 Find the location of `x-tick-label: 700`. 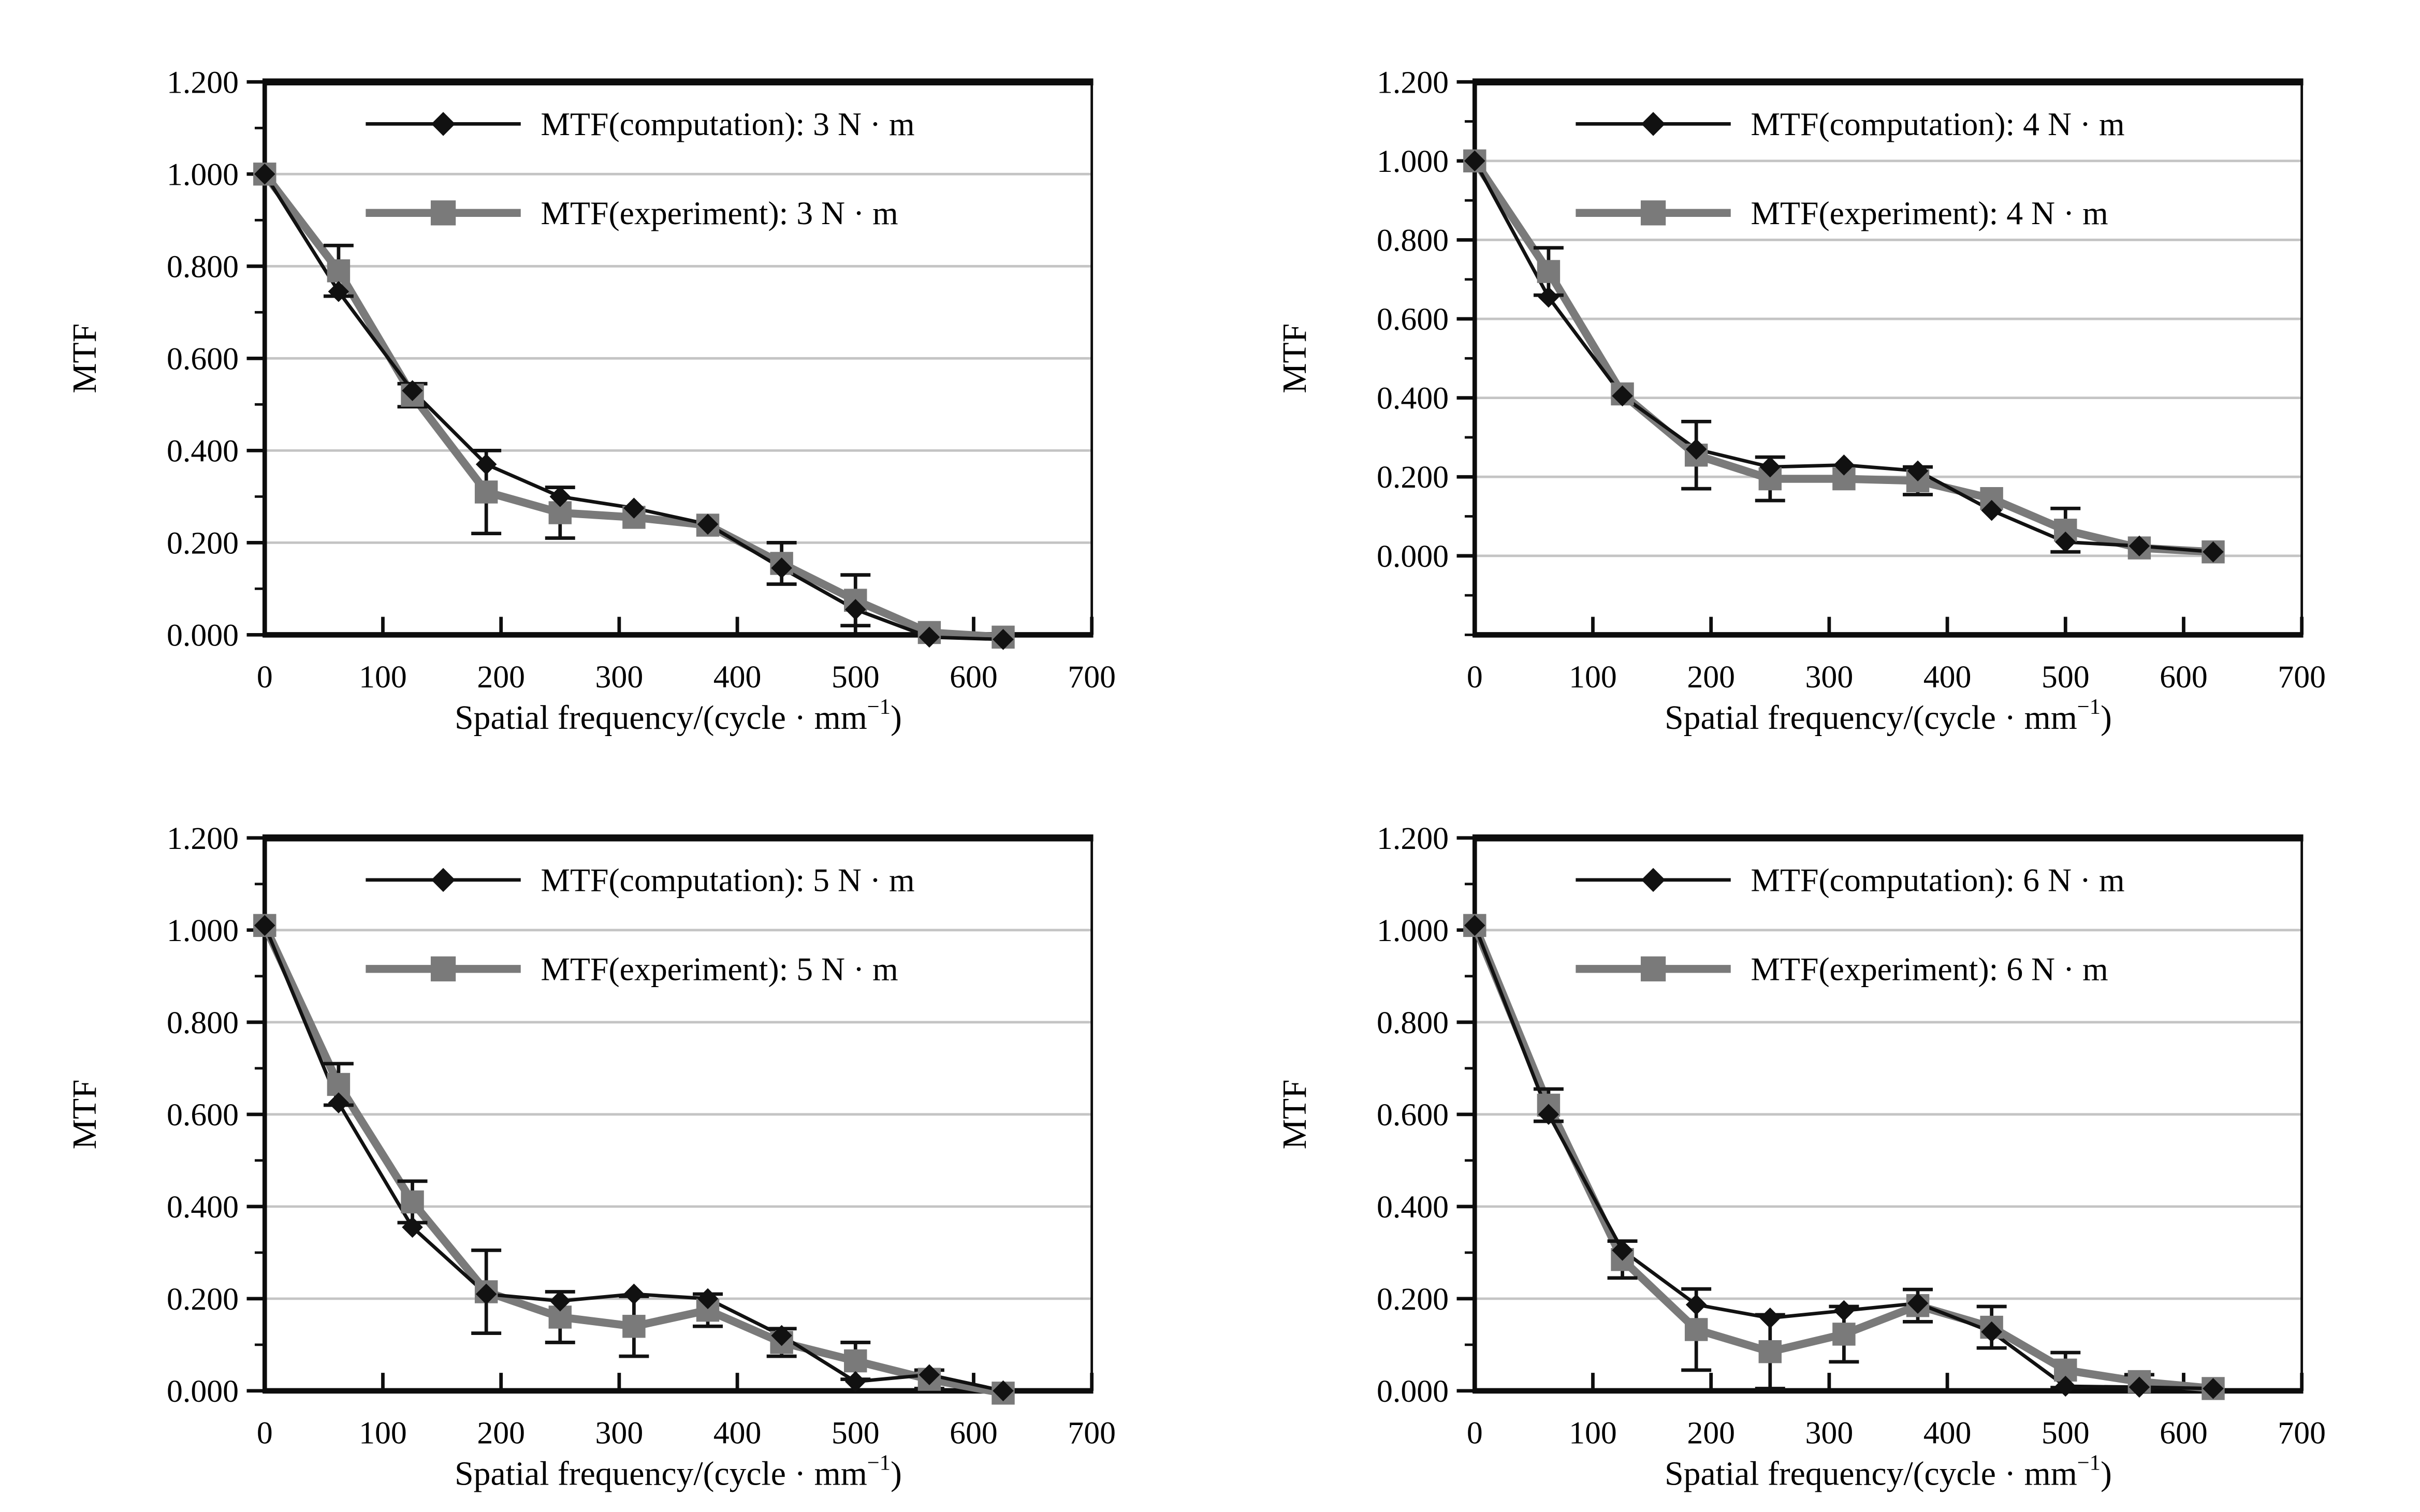

x-tick-label: 700 is located at coordinates (1092, 1432).